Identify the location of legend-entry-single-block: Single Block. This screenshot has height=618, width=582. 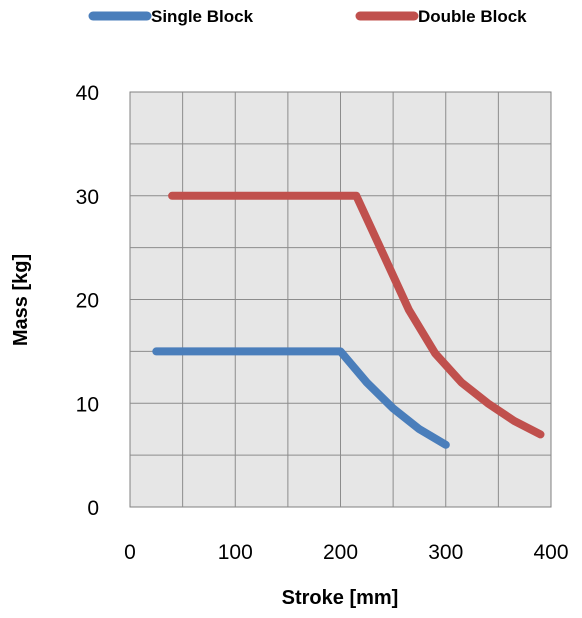
(171, 16).